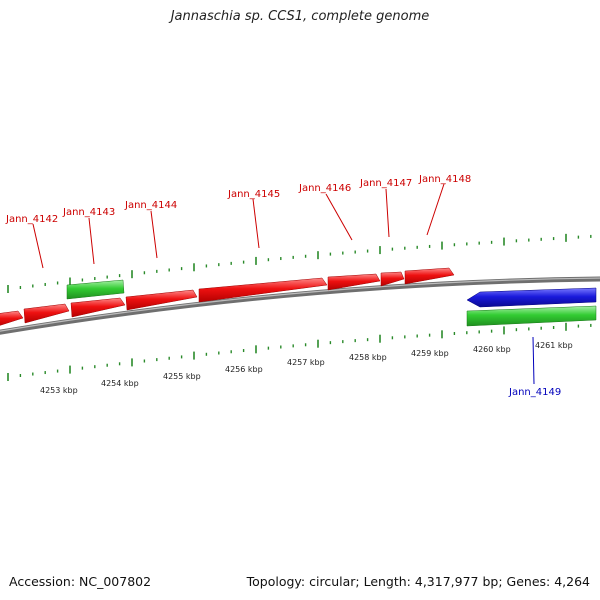 This screenshot has height=600, width=600. I want to click on rna-genes, so click(331, 303).